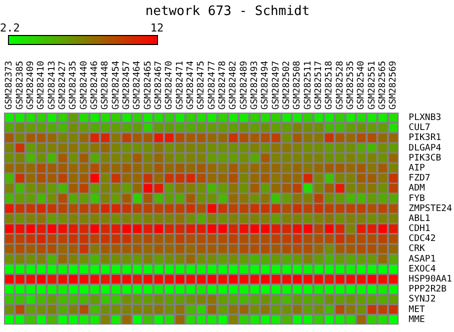 The image size is (454, 332). What do you see at coordinates (351, 85) in the screenshot?
I see `x-tick-label: GSM282535` at bounding box center [351, 85].